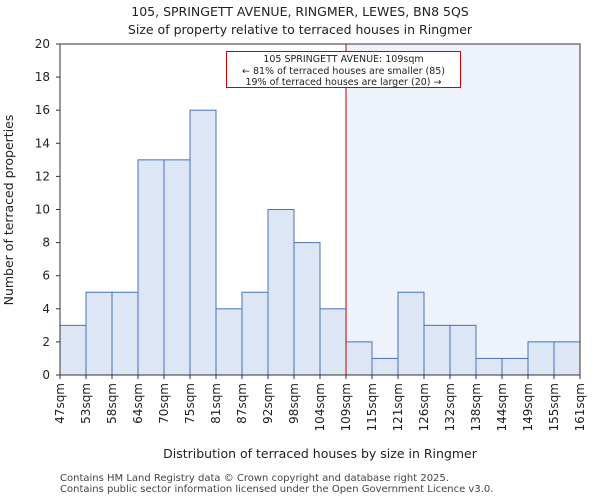 Image resolution: width=600 pixels, height=500 pixels. What do you see at coordinates (164, 403) in the screenshot?
I see `x-tick-label: 70sqm` at bounding box center [164, 403].